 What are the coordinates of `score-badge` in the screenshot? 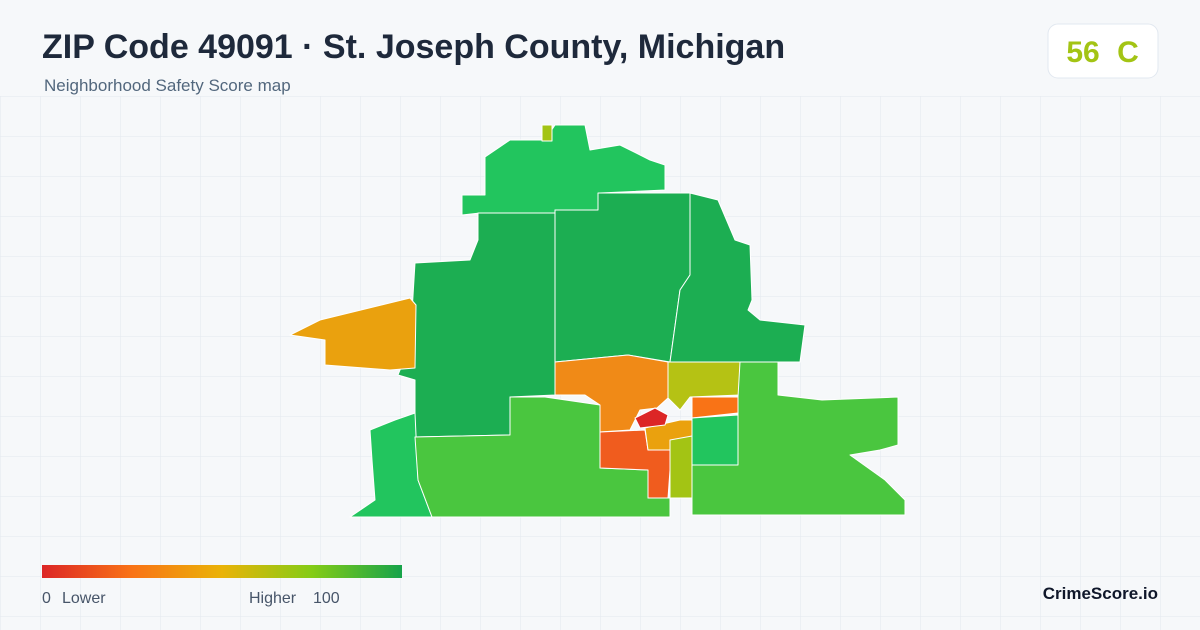 It's located at (1103, 51).